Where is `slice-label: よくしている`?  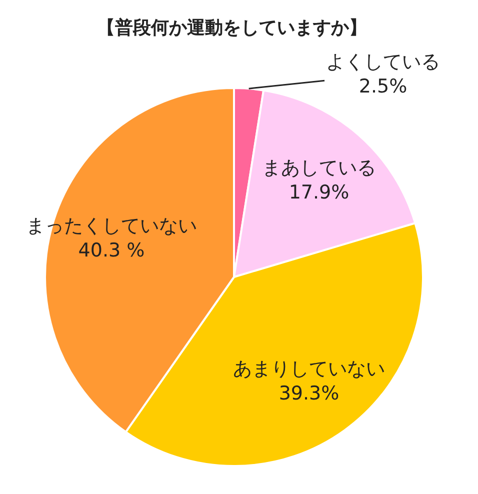 slice-label: よくしている is located at coordinates (383, 62).